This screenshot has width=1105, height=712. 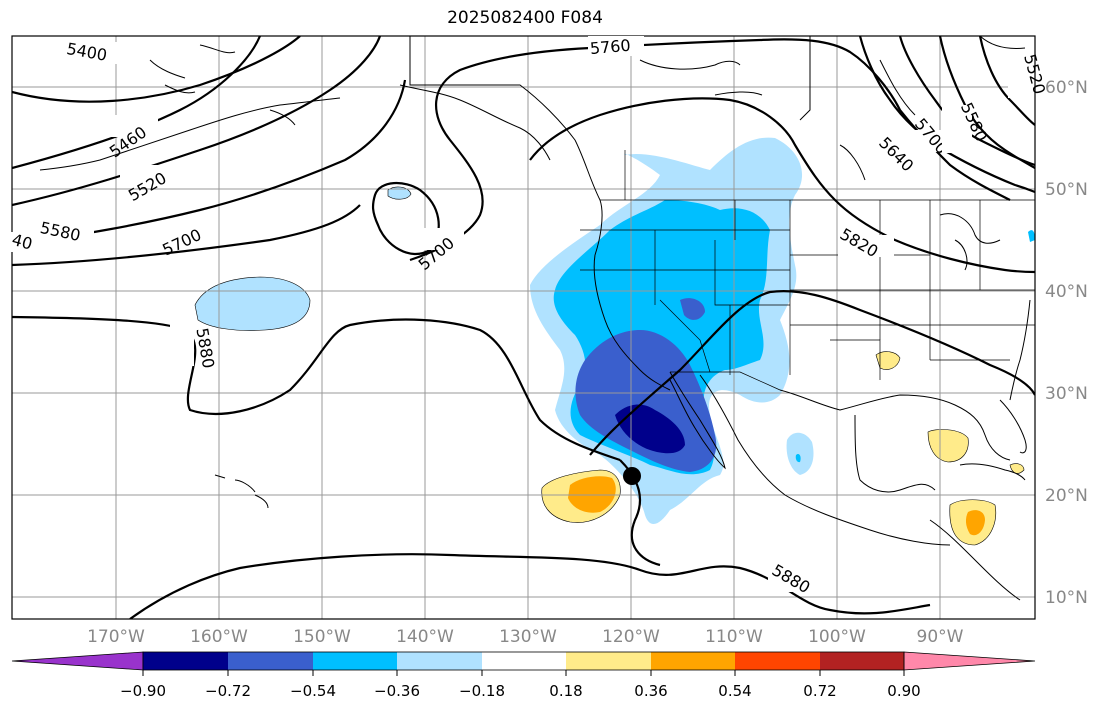 I want to click on lat-label: 60°N, so click(x=1066, y=88).